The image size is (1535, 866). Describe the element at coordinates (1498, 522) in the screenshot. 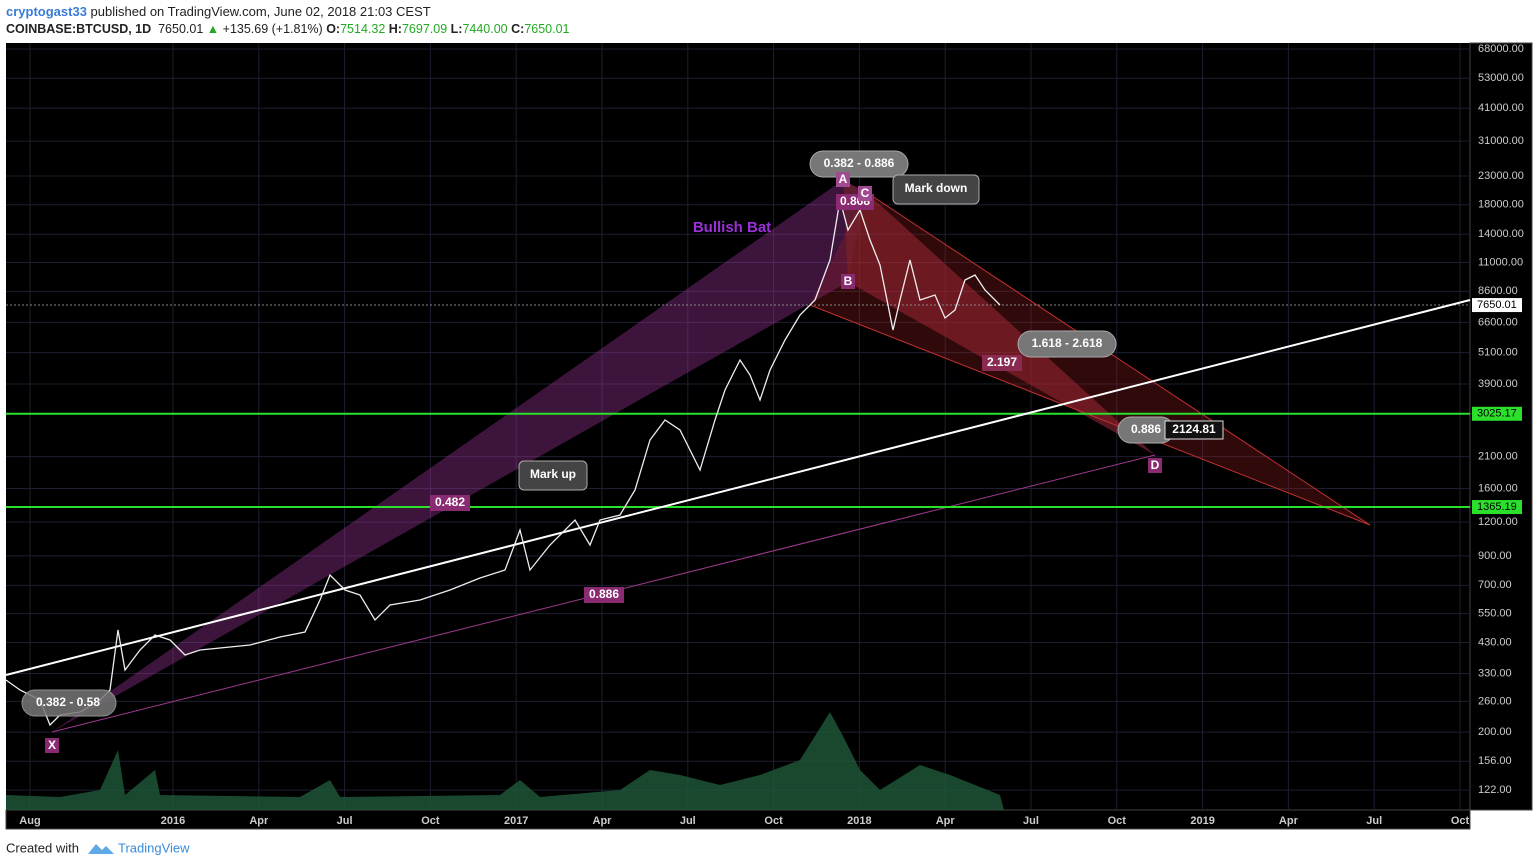

I see `y-tick-label: 1200.00` at that location.